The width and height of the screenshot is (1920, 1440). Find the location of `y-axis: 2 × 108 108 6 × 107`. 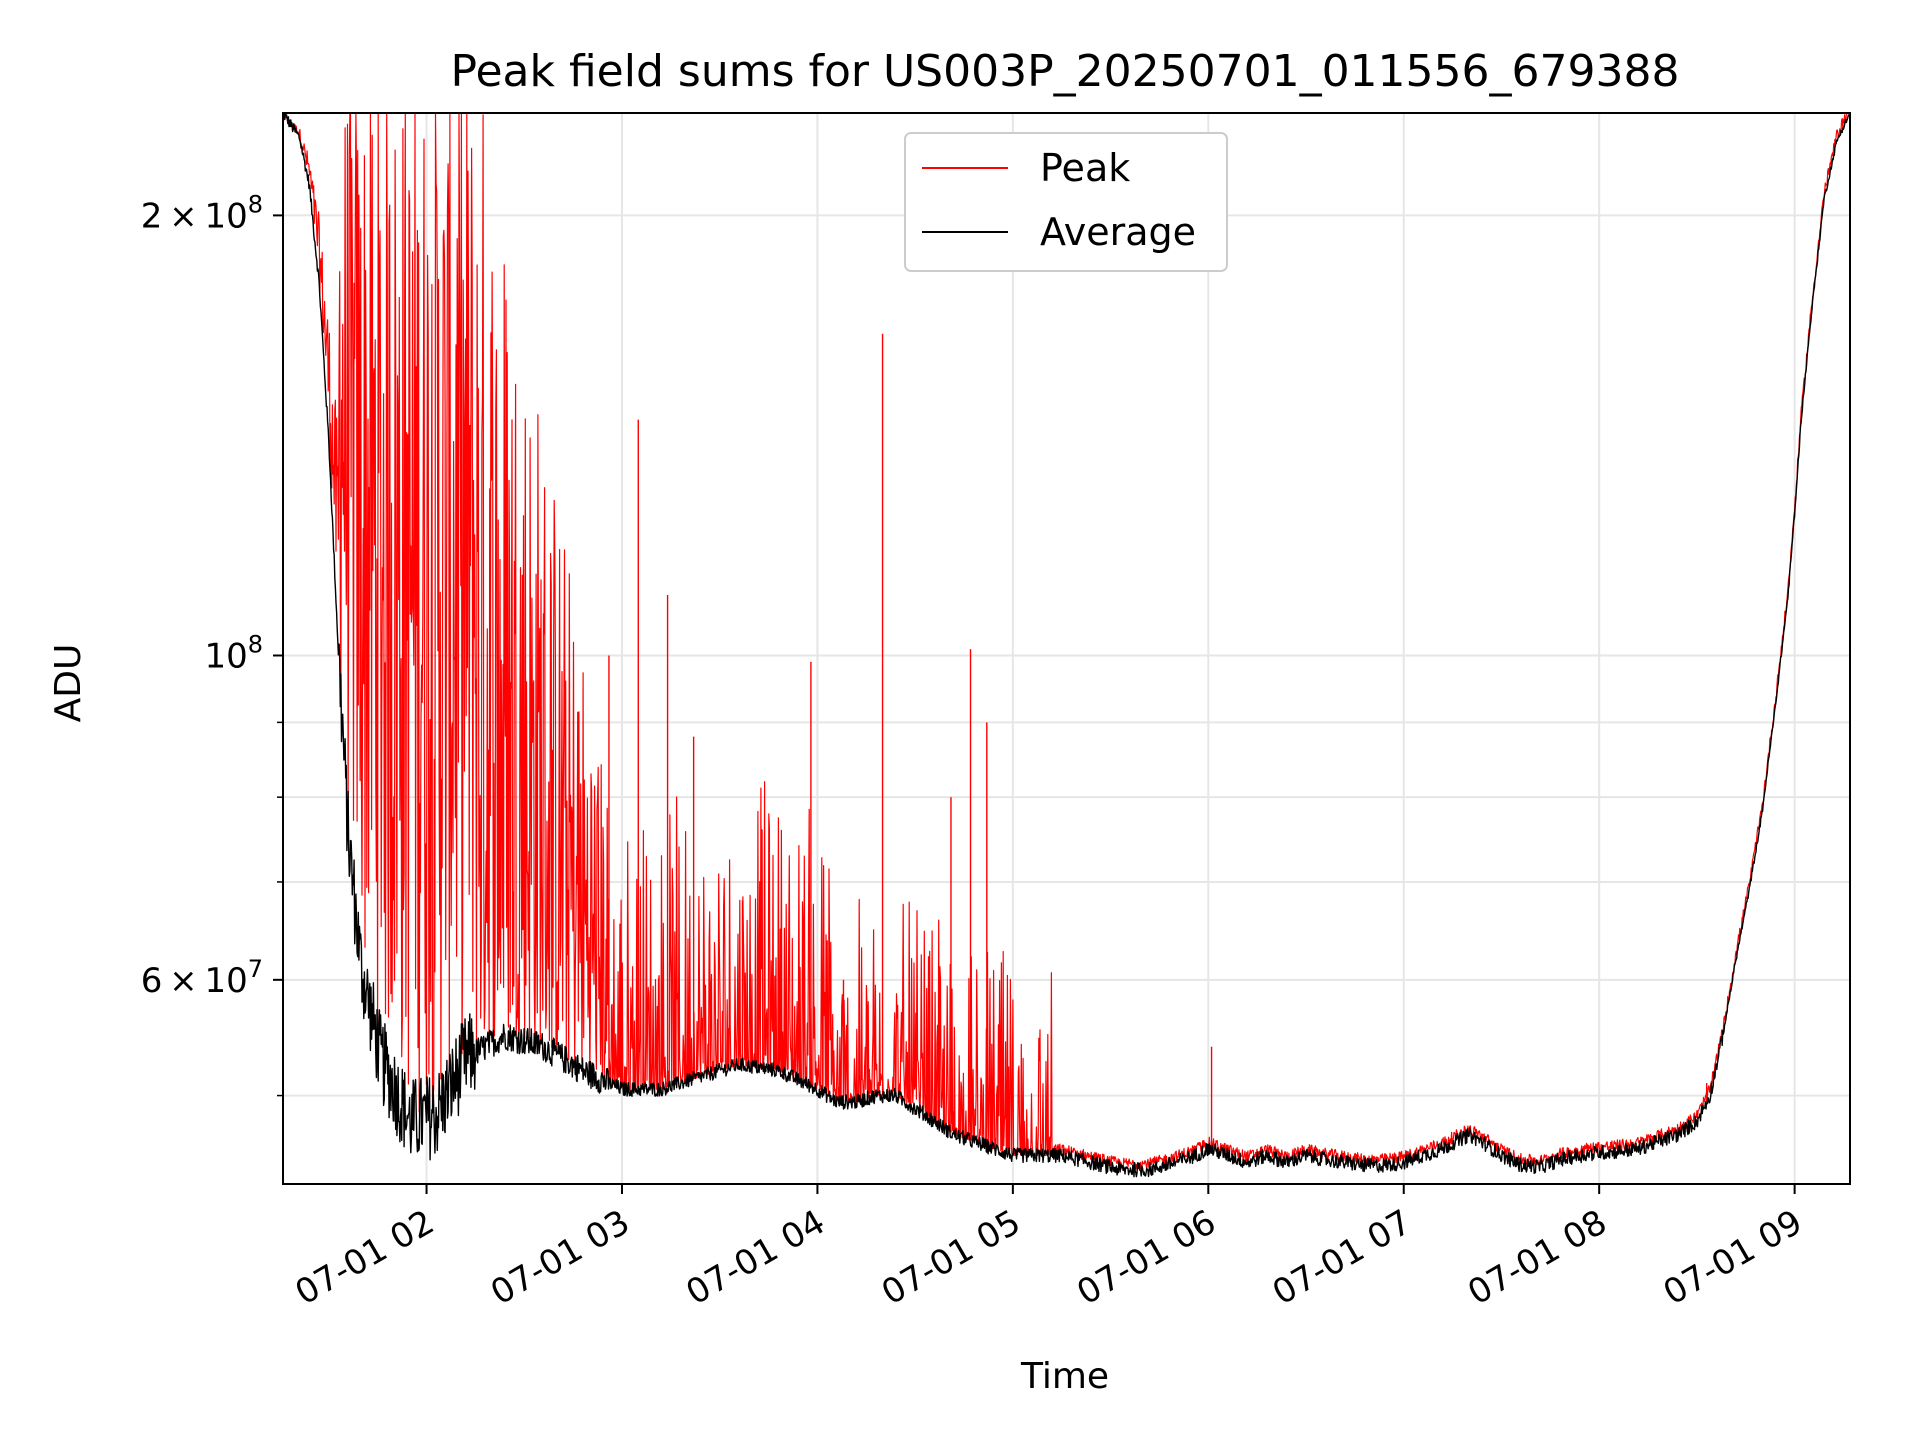

y-axis: 2 × 108 108 6 × 107 is located at coordinates (212, 643).